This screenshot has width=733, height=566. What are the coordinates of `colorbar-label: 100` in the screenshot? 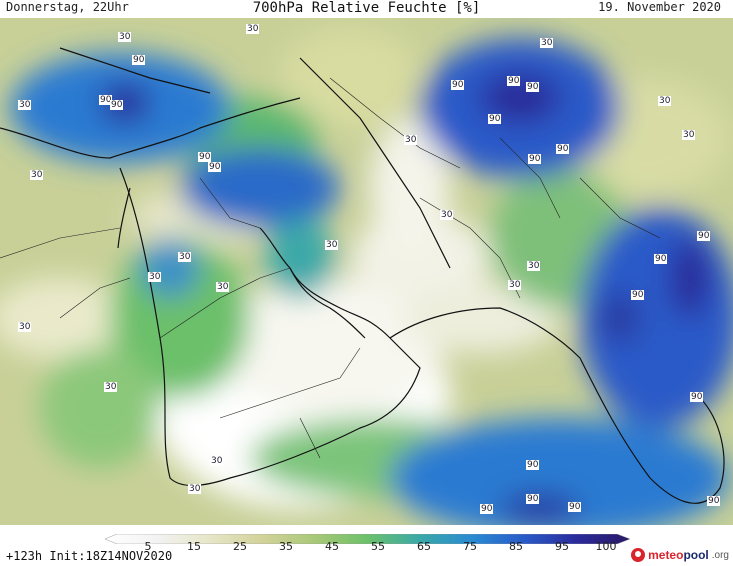 It's located at (606, 546).